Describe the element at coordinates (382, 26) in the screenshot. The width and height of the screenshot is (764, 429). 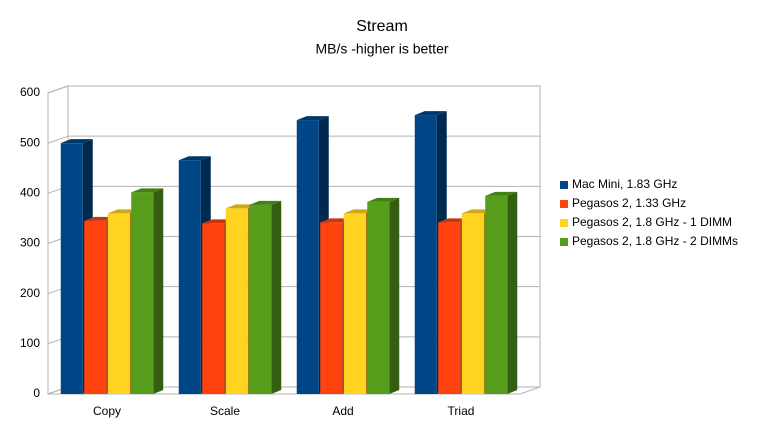
I see `chart-title: Stream` at that location.